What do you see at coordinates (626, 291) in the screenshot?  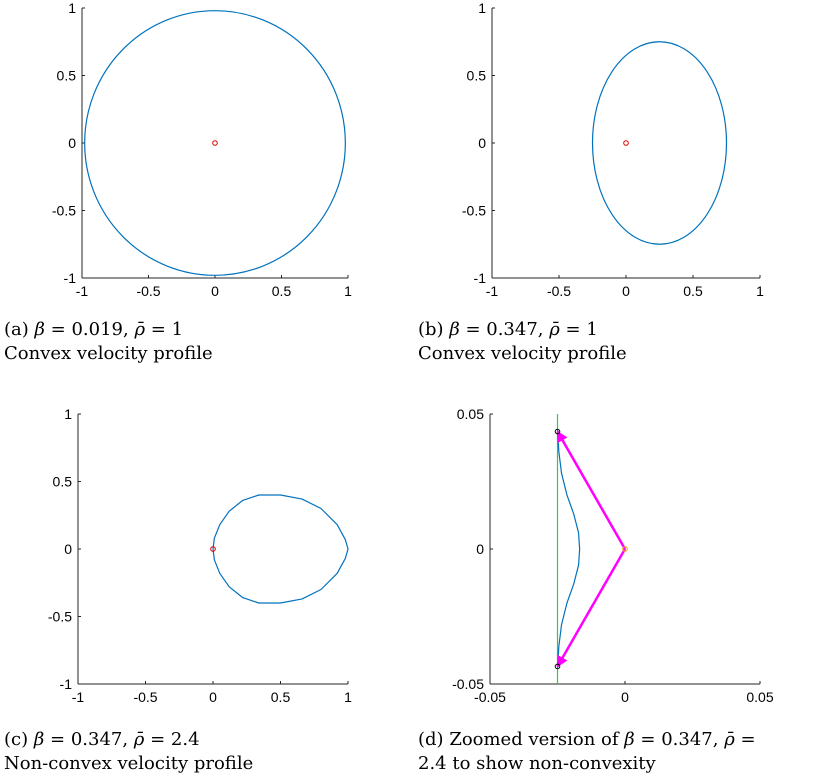 I see `x-tick-label-b: 0` at bounding box center [626, 291].